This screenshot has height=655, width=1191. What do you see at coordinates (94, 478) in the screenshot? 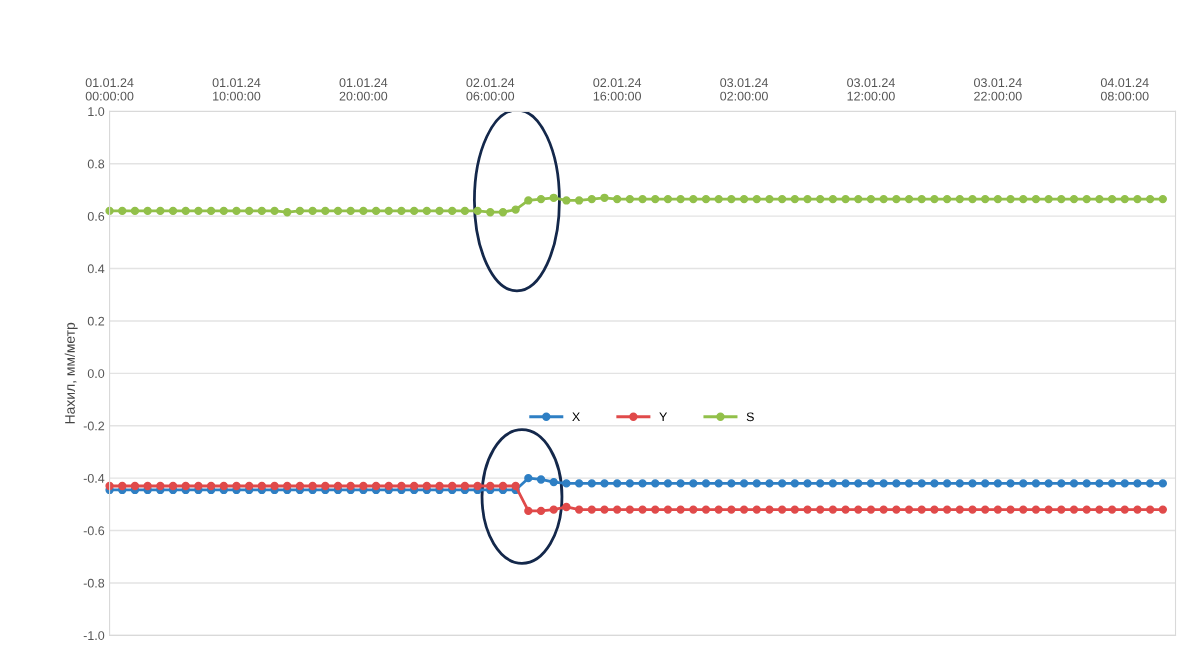
I see `y-tick-label: -0.4` at bounding box center [94, 478].